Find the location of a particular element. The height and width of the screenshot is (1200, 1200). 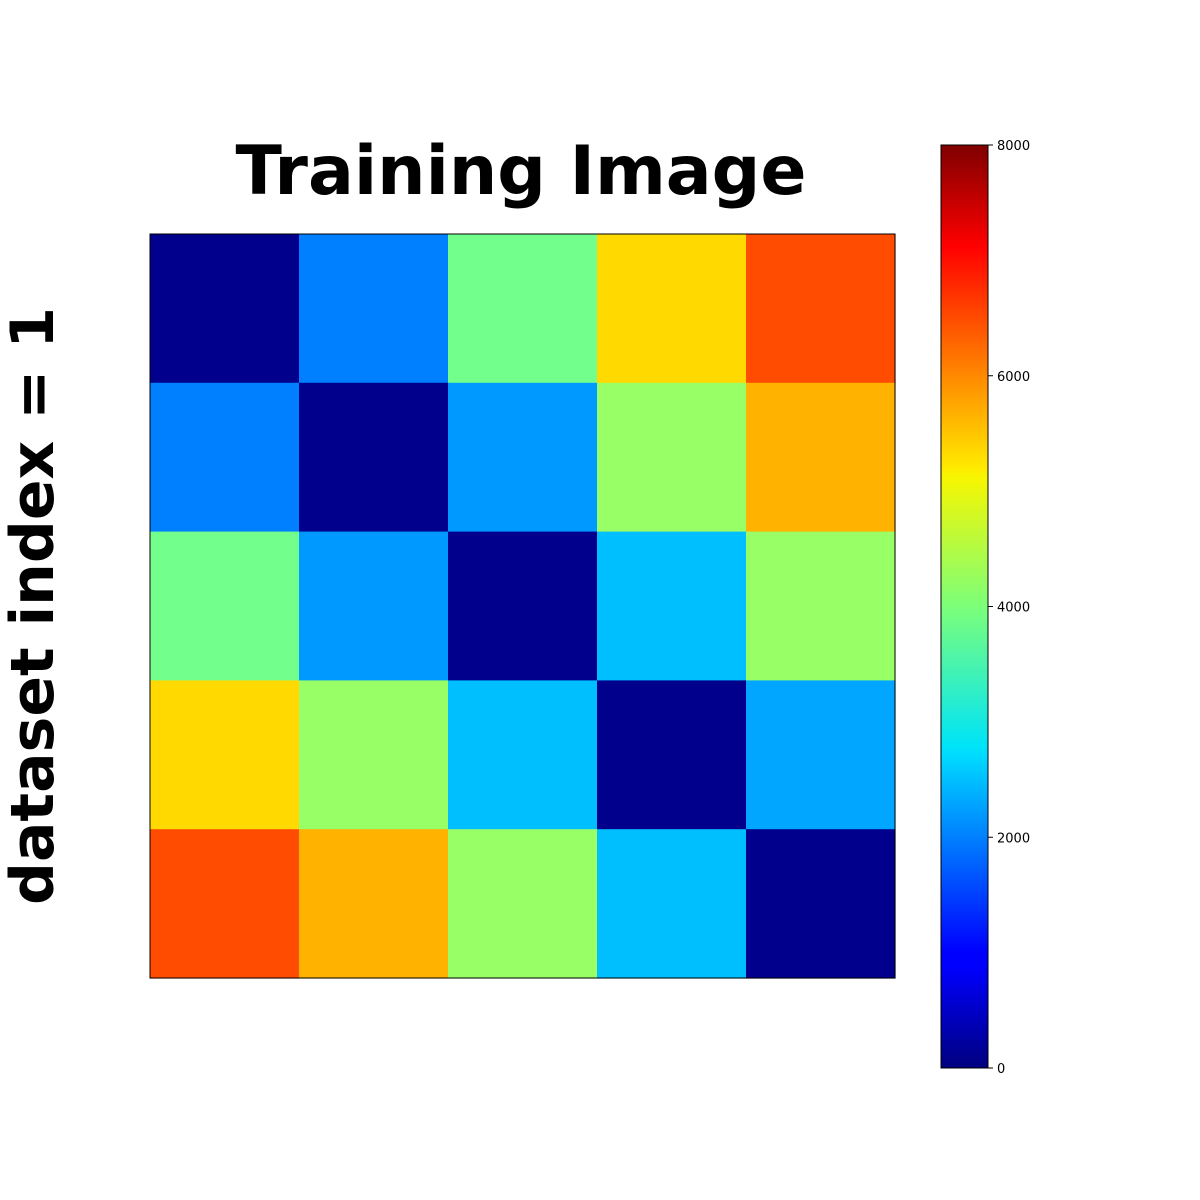

heatmap-cell-r1-c2 is located at coordinates (374, 309).